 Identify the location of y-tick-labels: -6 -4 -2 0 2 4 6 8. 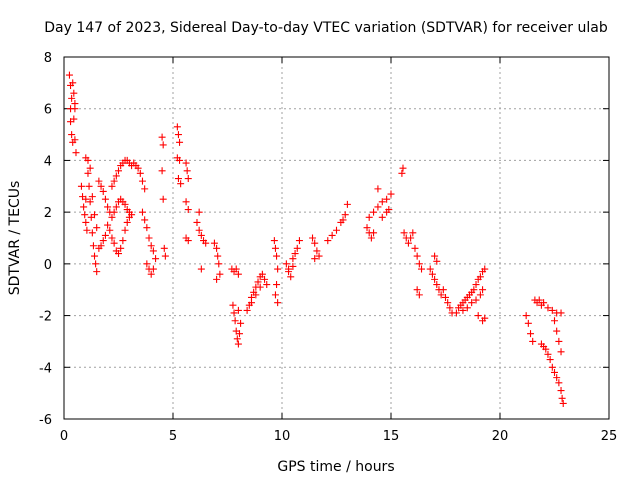
(45, 239).